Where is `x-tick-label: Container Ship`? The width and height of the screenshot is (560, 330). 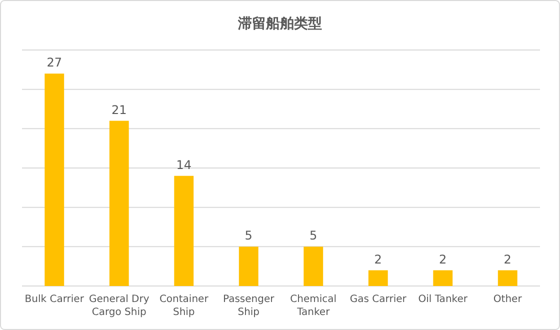 x-tick-label: Container Ship is located at coordinates (184, 306).